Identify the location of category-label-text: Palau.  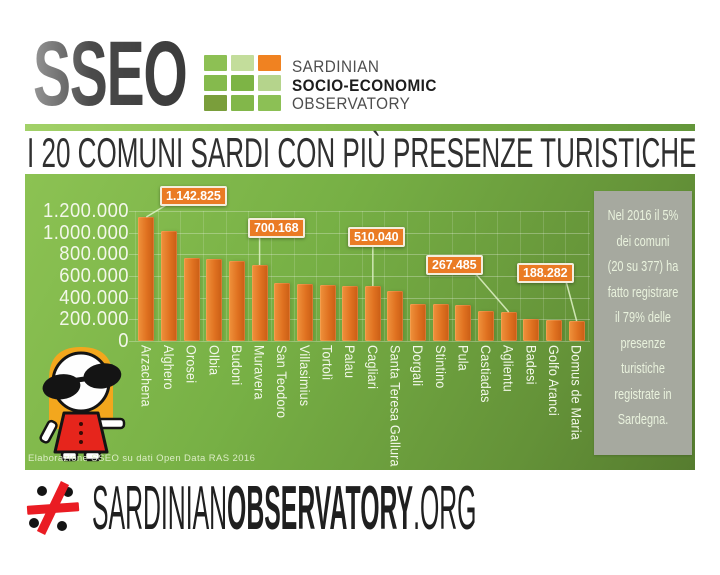
(350, 362).